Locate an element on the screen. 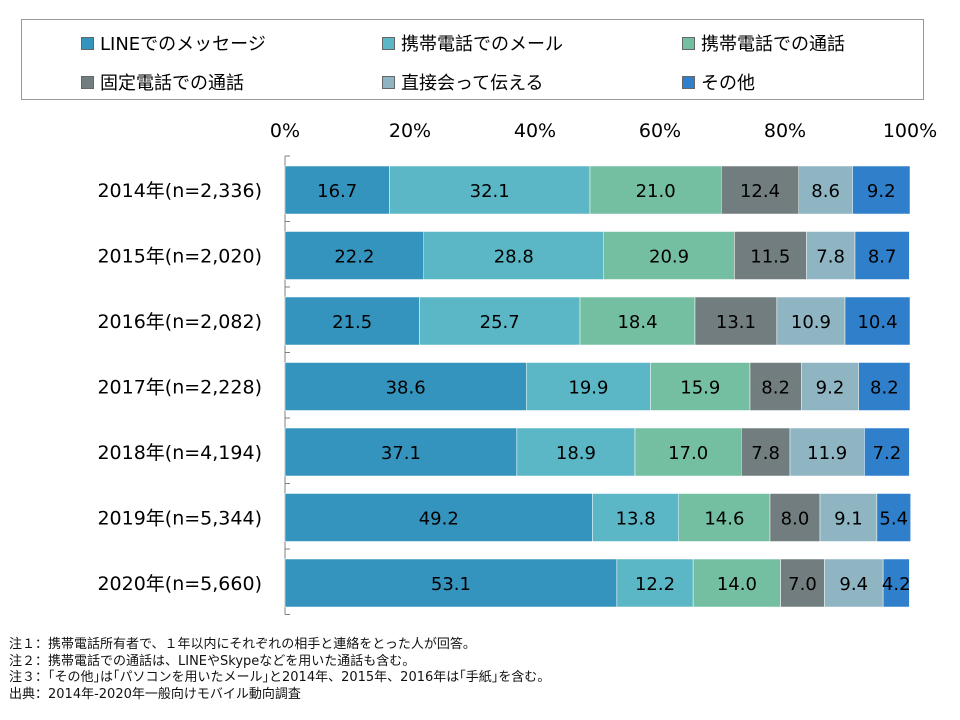 This screenshot has width=960, height=720. data-label: 16.7 is located at coordinates (337, 191).